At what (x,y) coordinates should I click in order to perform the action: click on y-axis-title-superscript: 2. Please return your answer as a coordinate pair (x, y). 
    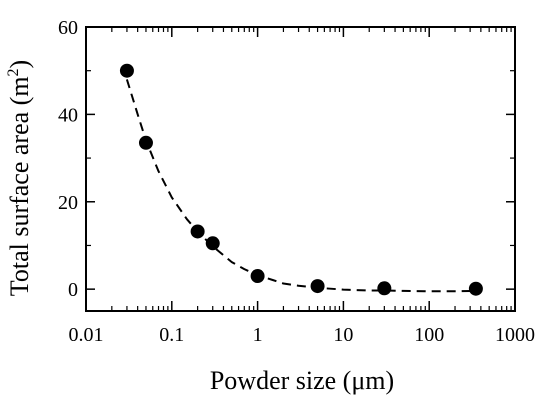
    Looking at the image, I should click on (13, 72).